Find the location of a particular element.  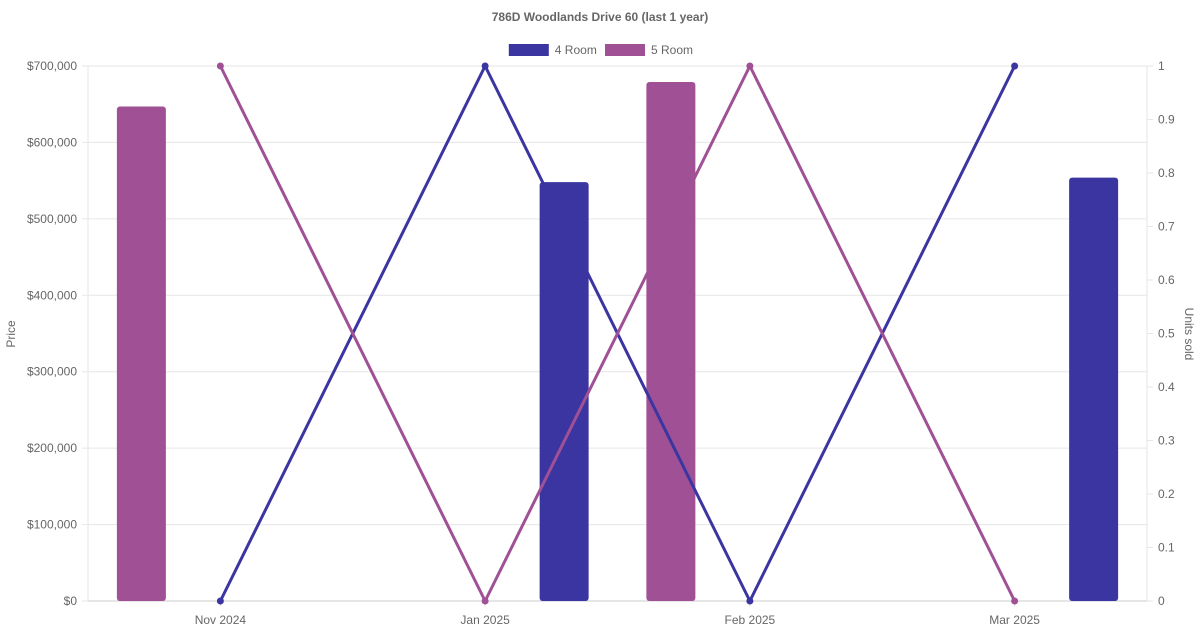

x-tick-label: Mar 2025 is located at coordinates (1014, 620).